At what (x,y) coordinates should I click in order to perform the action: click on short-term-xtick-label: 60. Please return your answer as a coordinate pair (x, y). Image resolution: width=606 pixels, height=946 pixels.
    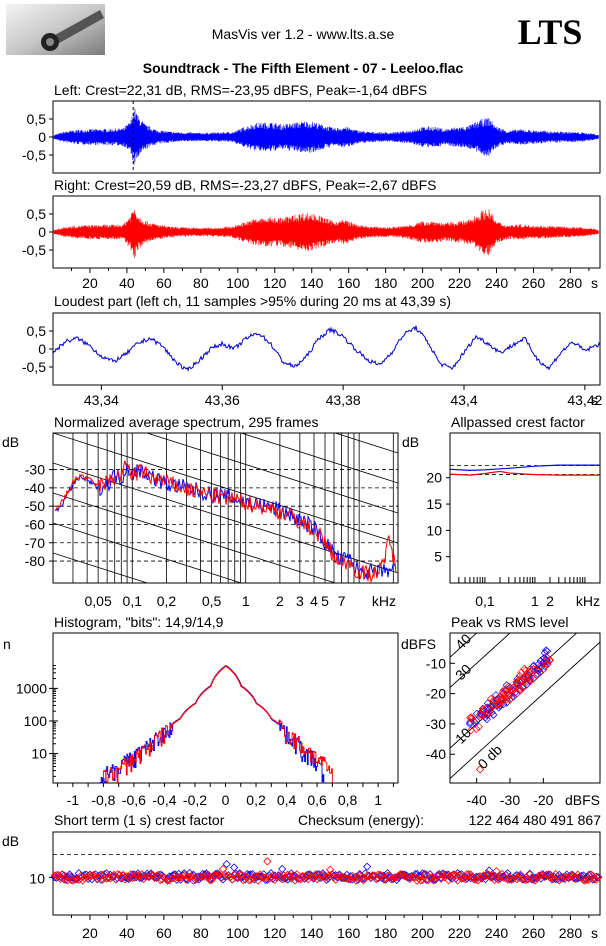
    Looking at the image, I should click on (164, 933).